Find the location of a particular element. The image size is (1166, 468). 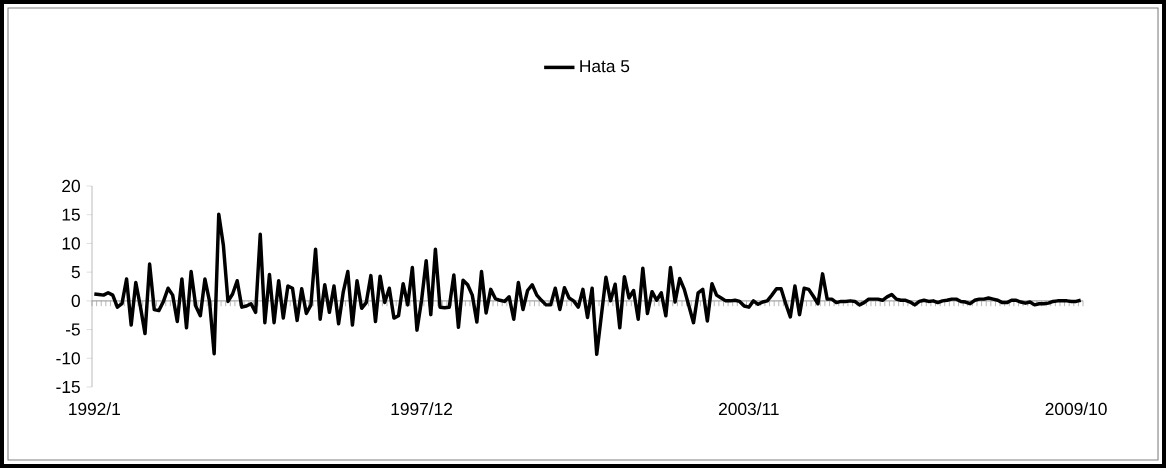

y-tick-label: 20 is located at coordinates (71, 186).